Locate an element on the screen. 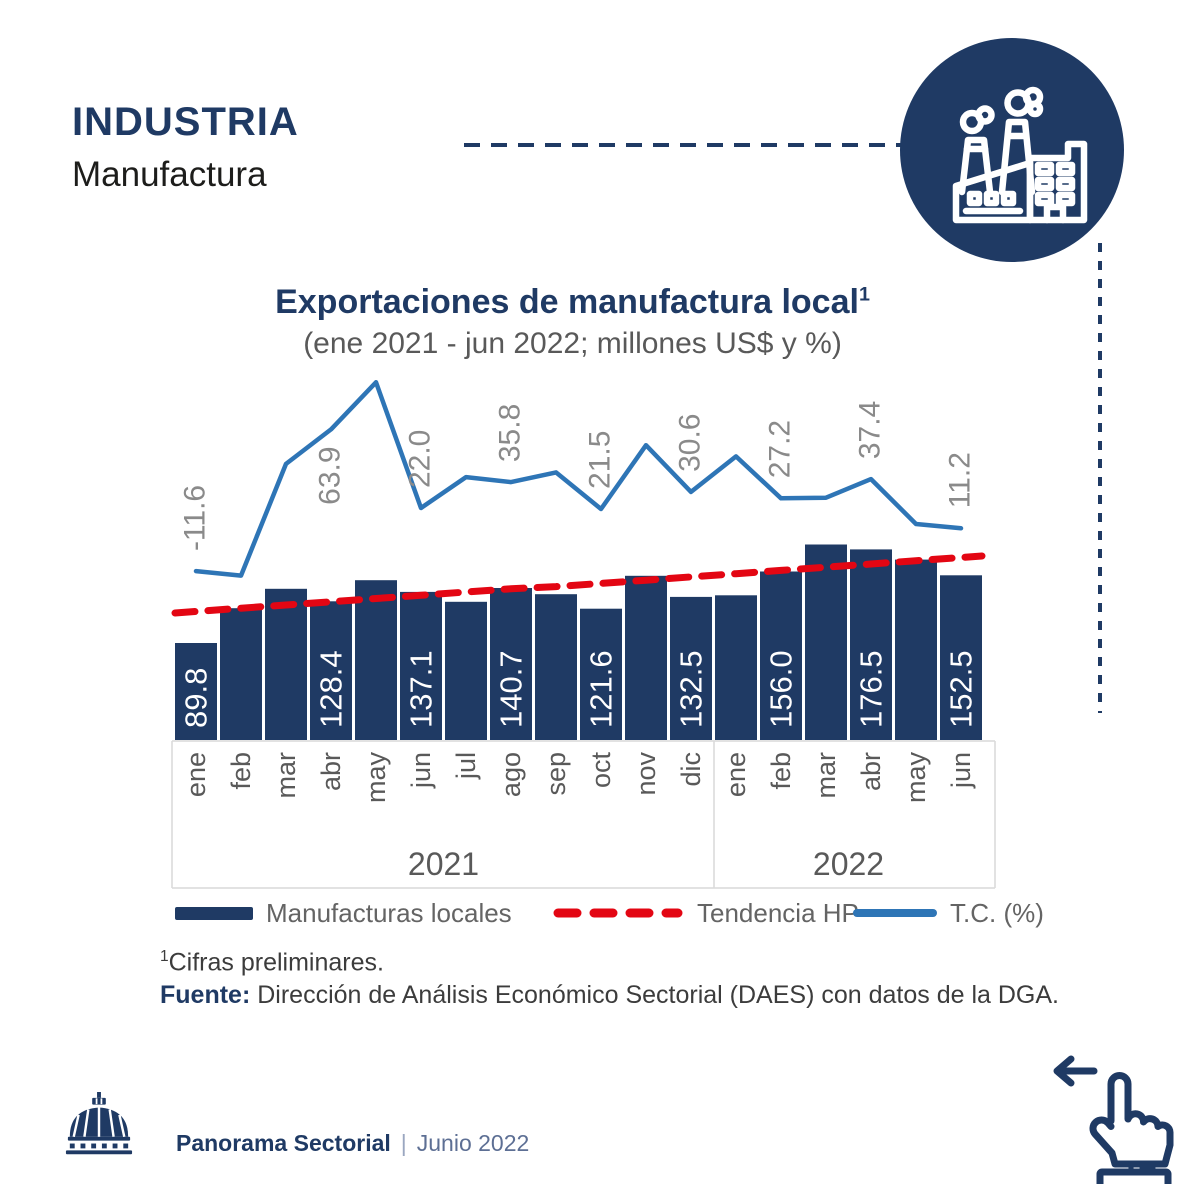 The height and width of the screenshot is (1200, 1200). bar-feb-2022 is located at coordinates (781, 655).